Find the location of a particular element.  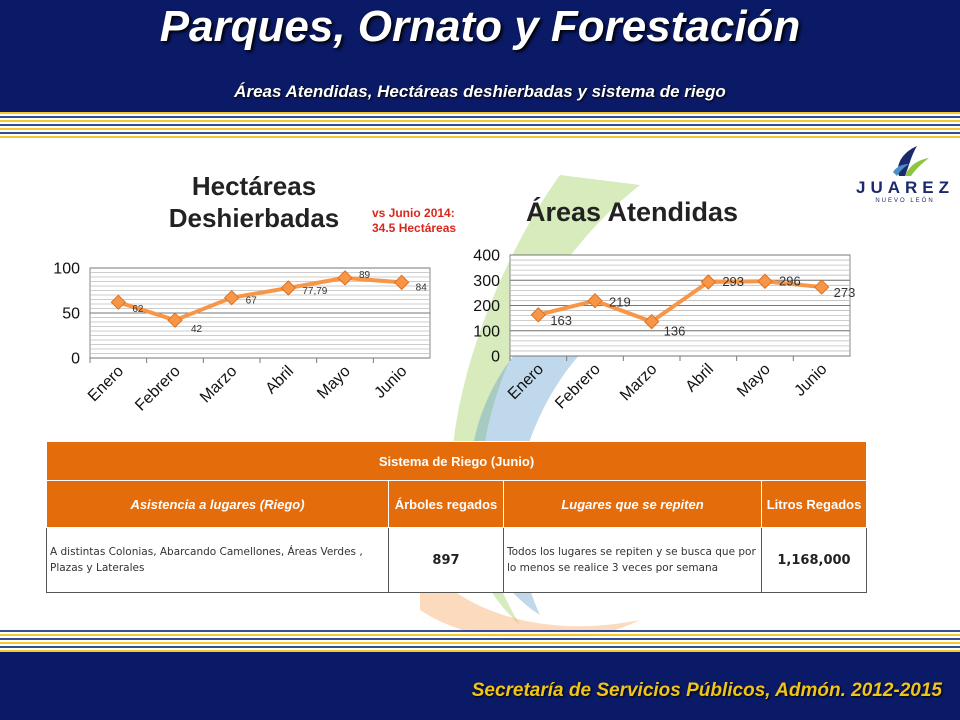

footer-stripes is located at coordinates (480, 641).